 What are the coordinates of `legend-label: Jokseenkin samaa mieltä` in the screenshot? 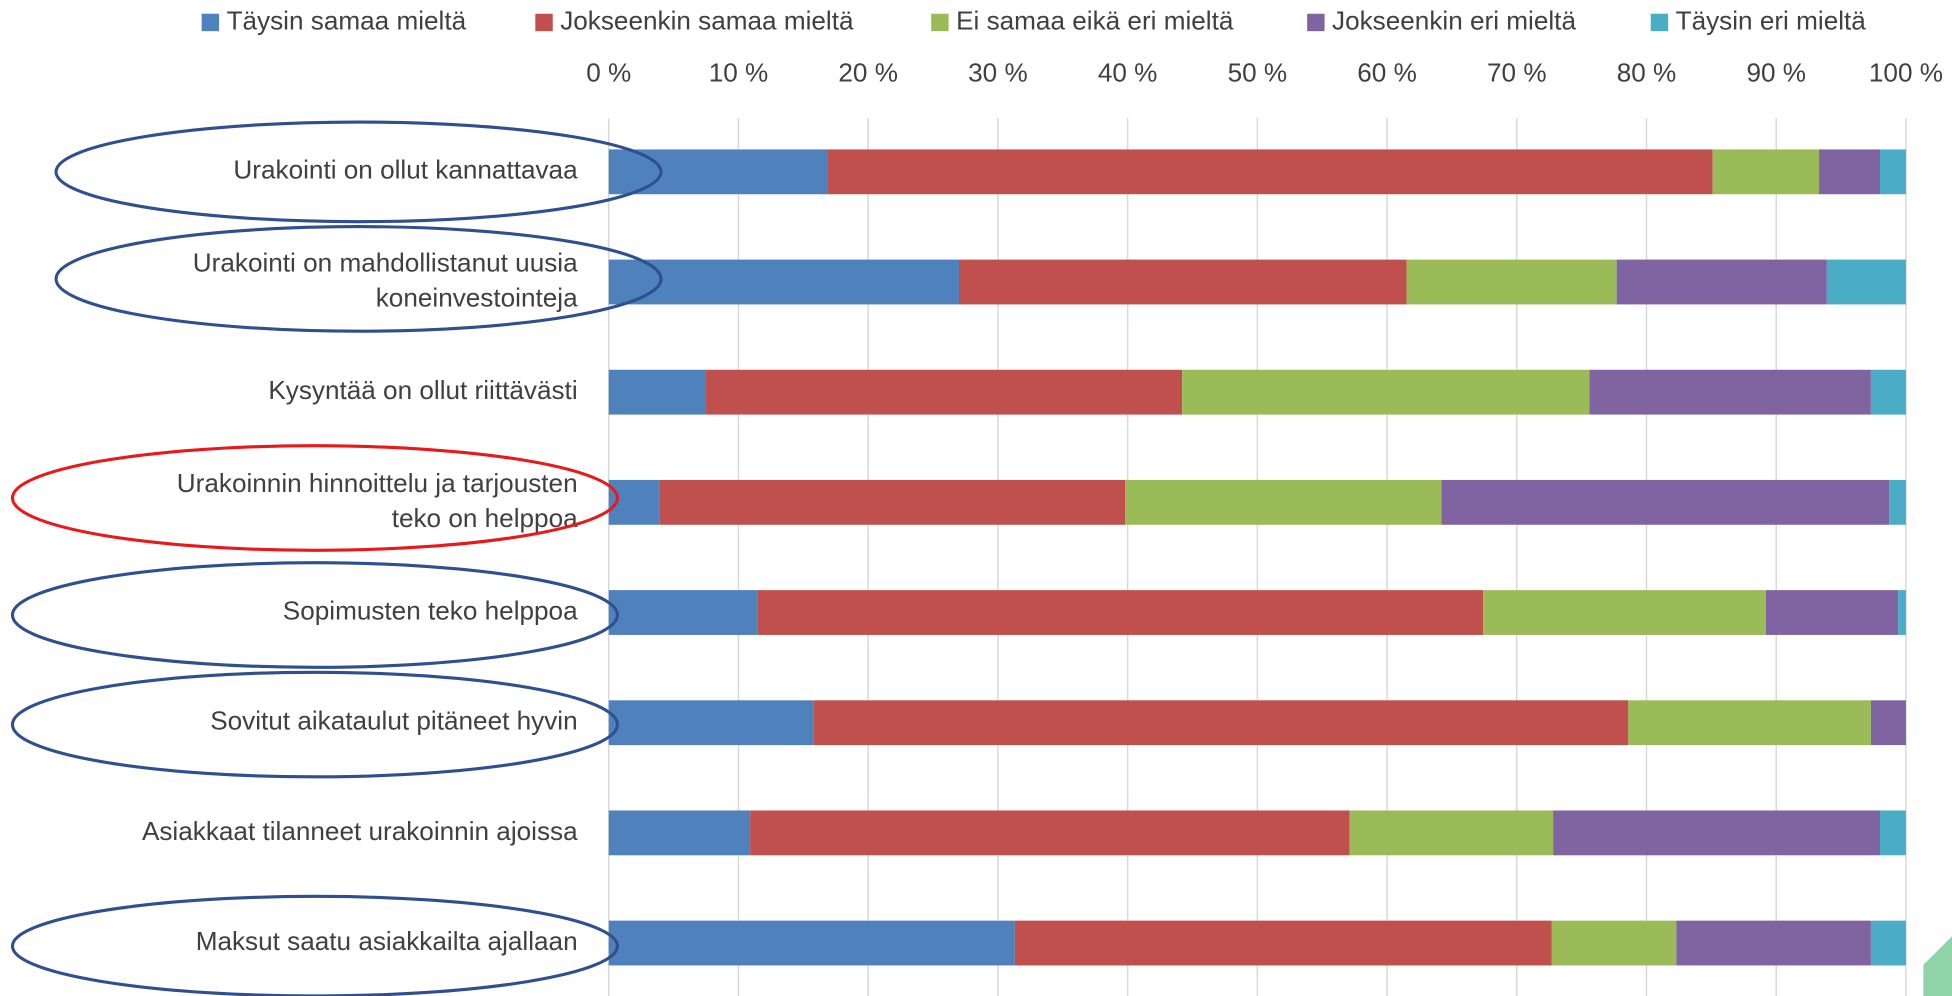 It's located at (707, 20).